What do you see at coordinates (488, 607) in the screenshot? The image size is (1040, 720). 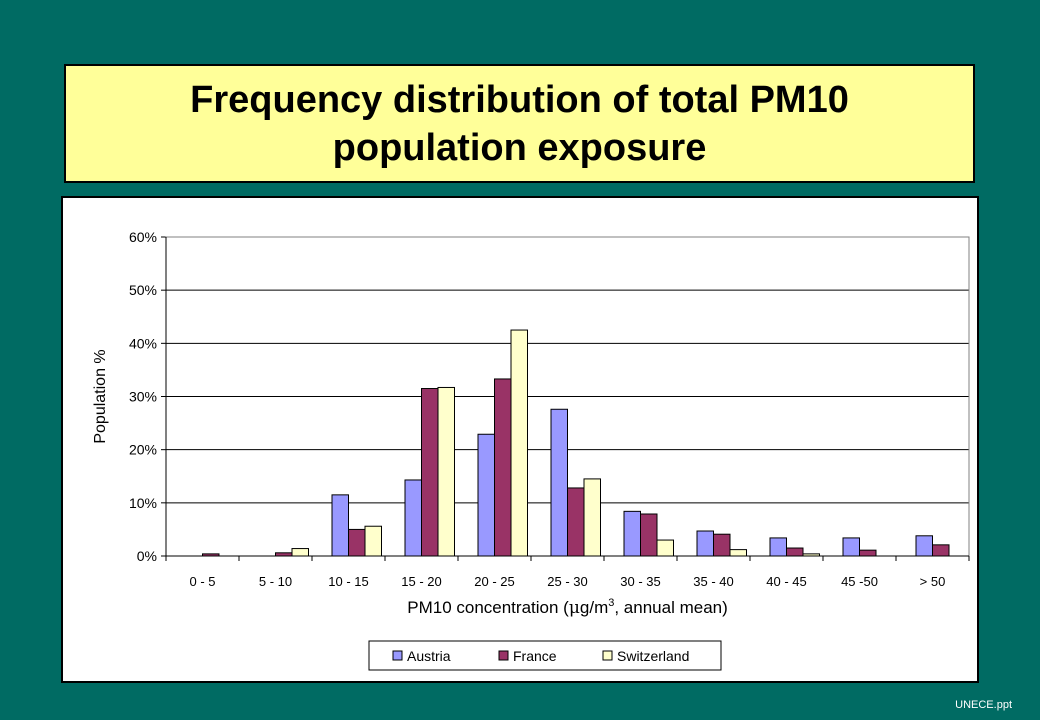 I see `x-axis-label-part: PM10 concentration (` at bounding box center [488, 607].